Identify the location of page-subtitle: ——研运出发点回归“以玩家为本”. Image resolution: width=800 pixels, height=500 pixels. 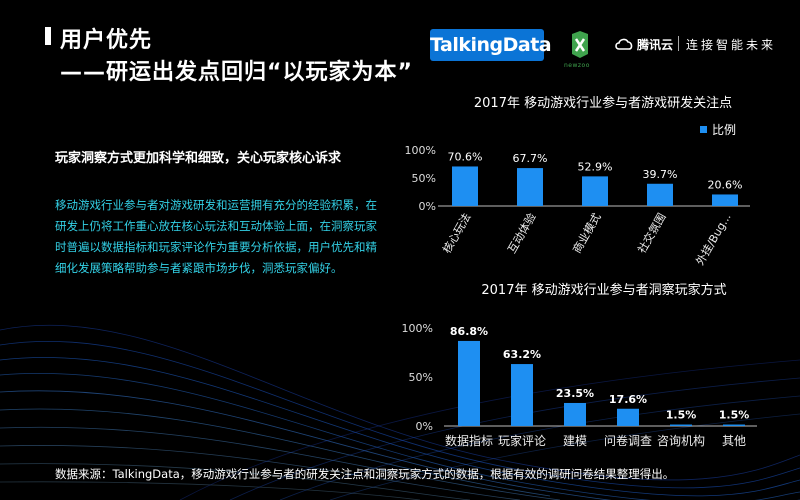
(236, 72).